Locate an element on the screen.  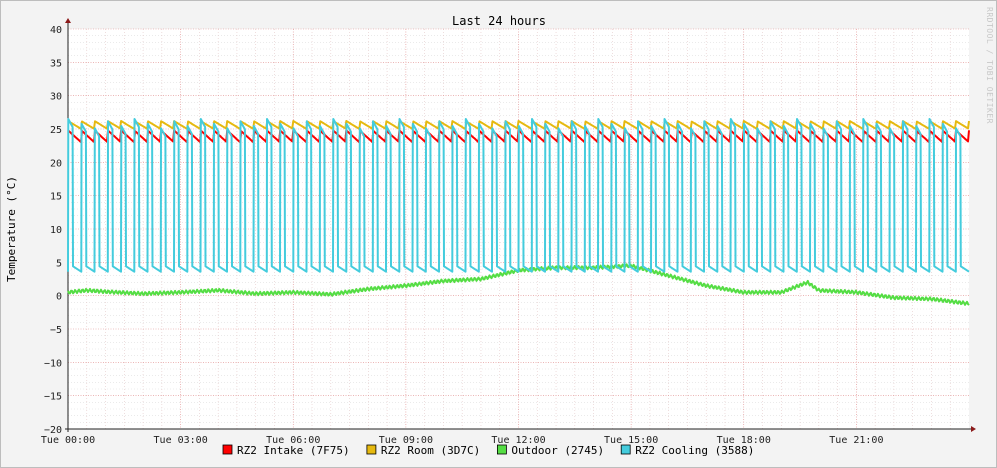
y-tick-label: −20 is located at coordinates (53, 430).